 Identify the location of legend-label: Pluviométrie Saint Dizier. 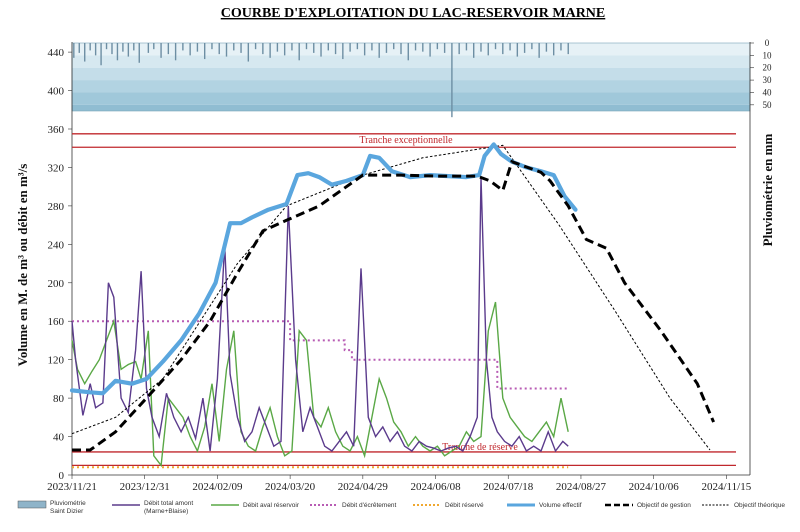
(68, 507).